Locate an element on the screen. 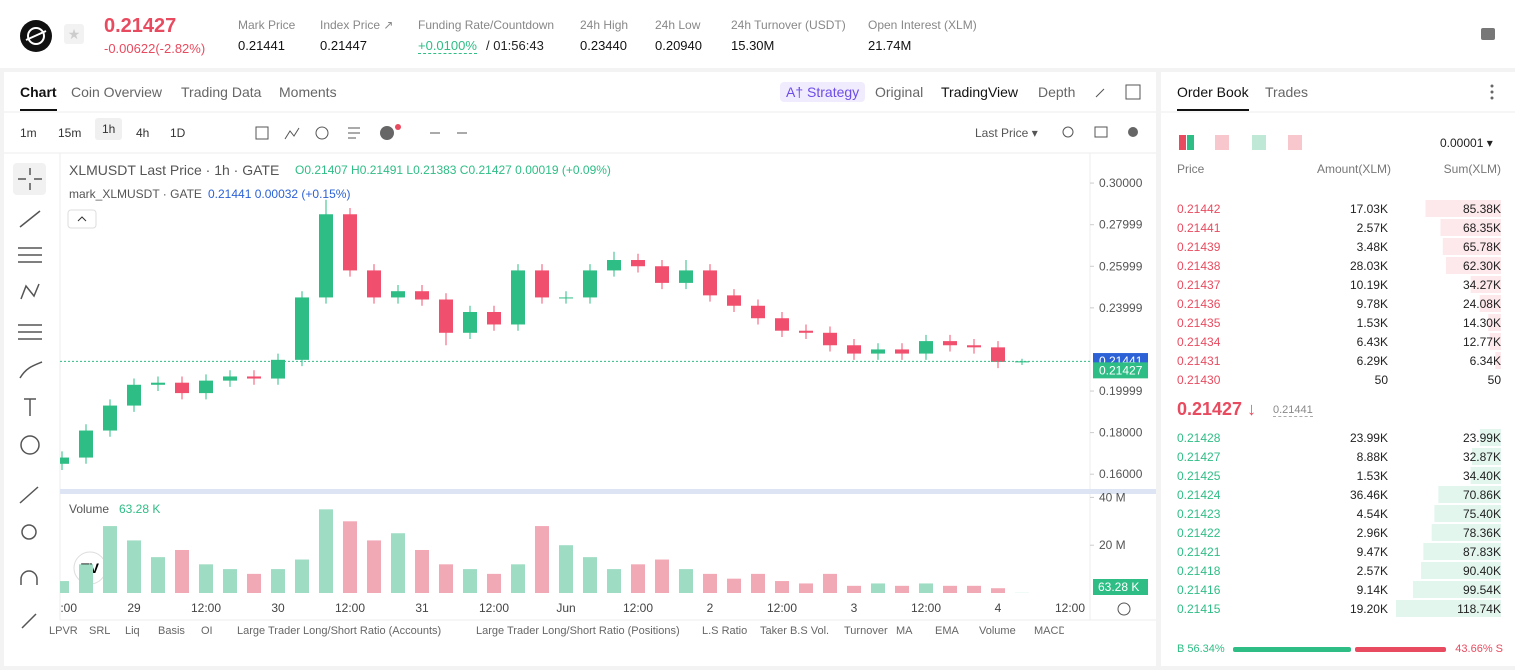 The image size is (1515, 670). book-price: 0.21421 is located at coordinates (1199, 552).